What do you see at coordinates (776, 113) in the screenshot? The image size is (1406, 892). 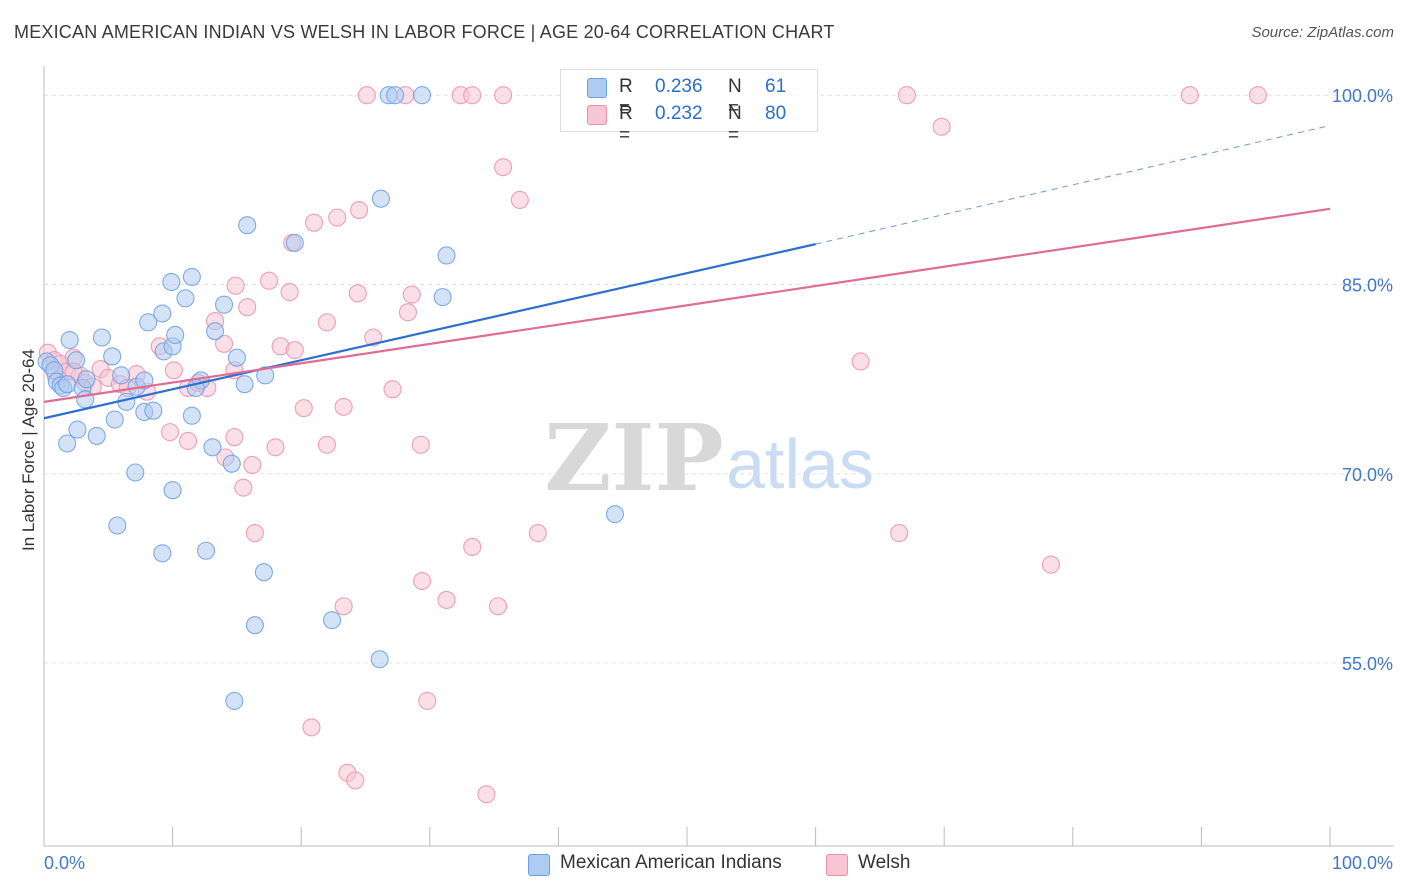 I see `legend-n-value: 80` at bounding box center [776, 113].